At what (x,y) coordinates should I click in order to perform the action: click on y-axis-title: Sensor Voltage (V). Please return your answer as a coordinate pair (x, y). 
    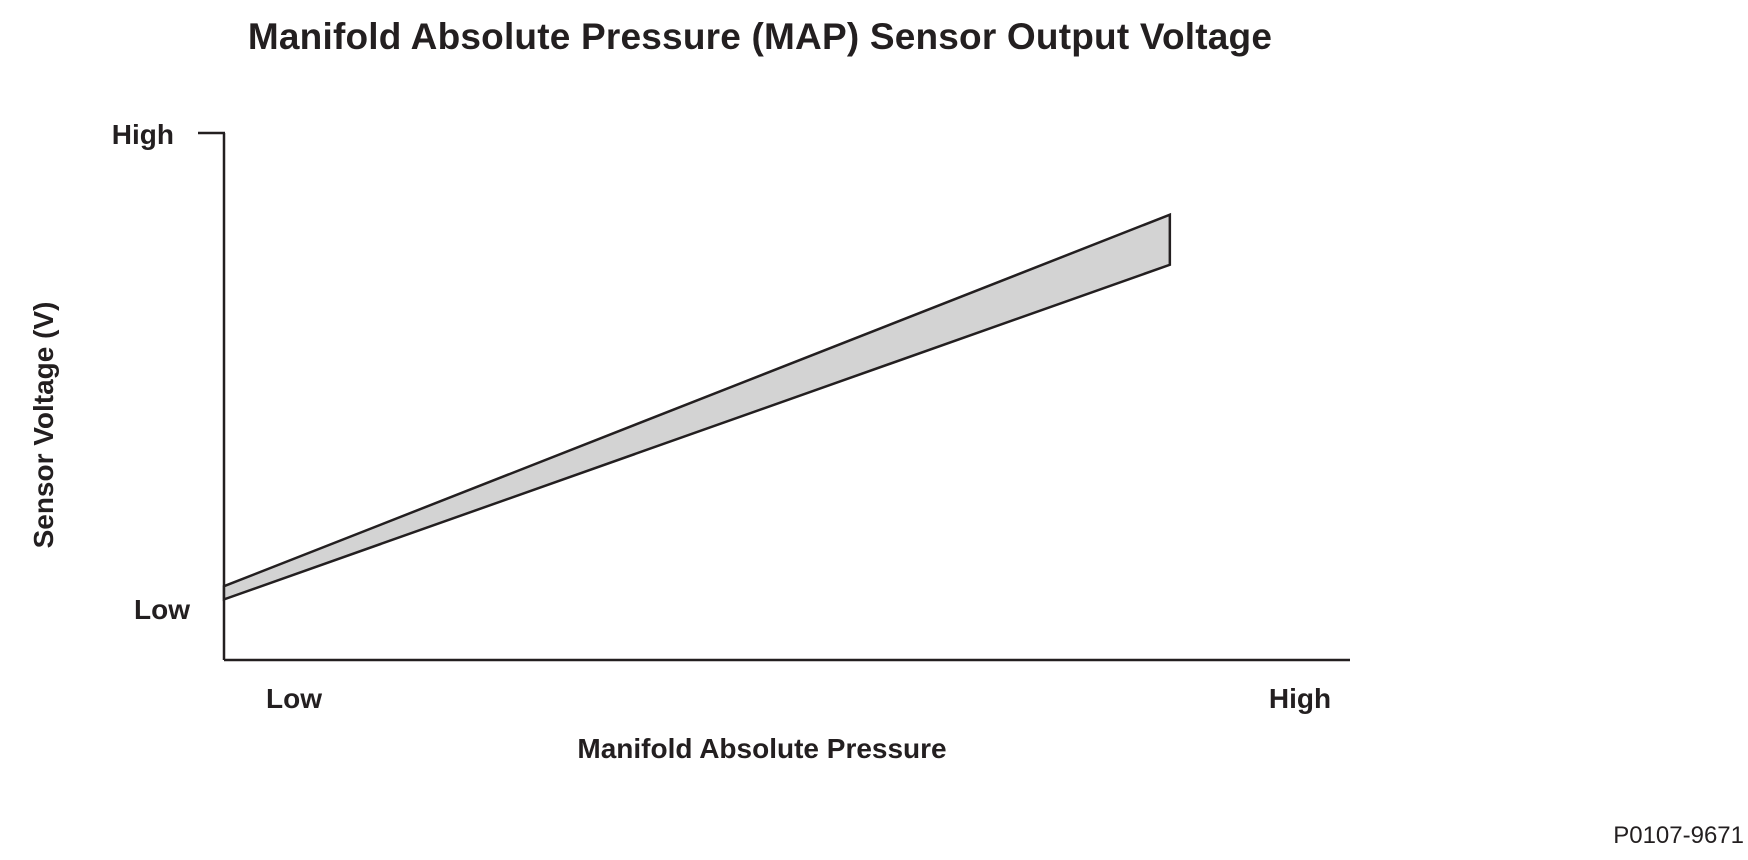
    Looking at the image, I should click on (43, 425).